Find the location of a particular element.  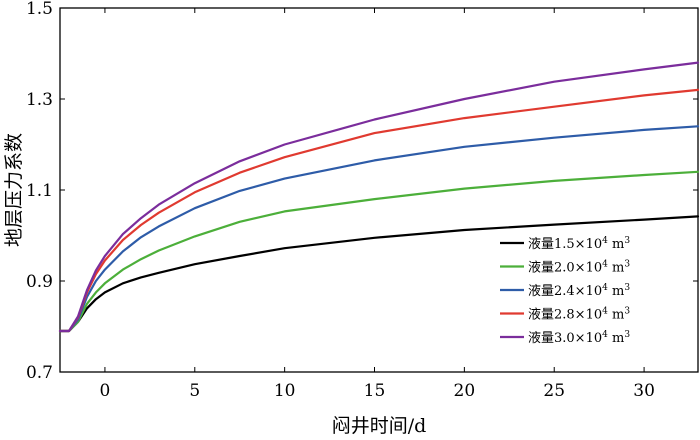

legend-label-5: 液量3.0×104 m3 is located at coordinates (579, 338).